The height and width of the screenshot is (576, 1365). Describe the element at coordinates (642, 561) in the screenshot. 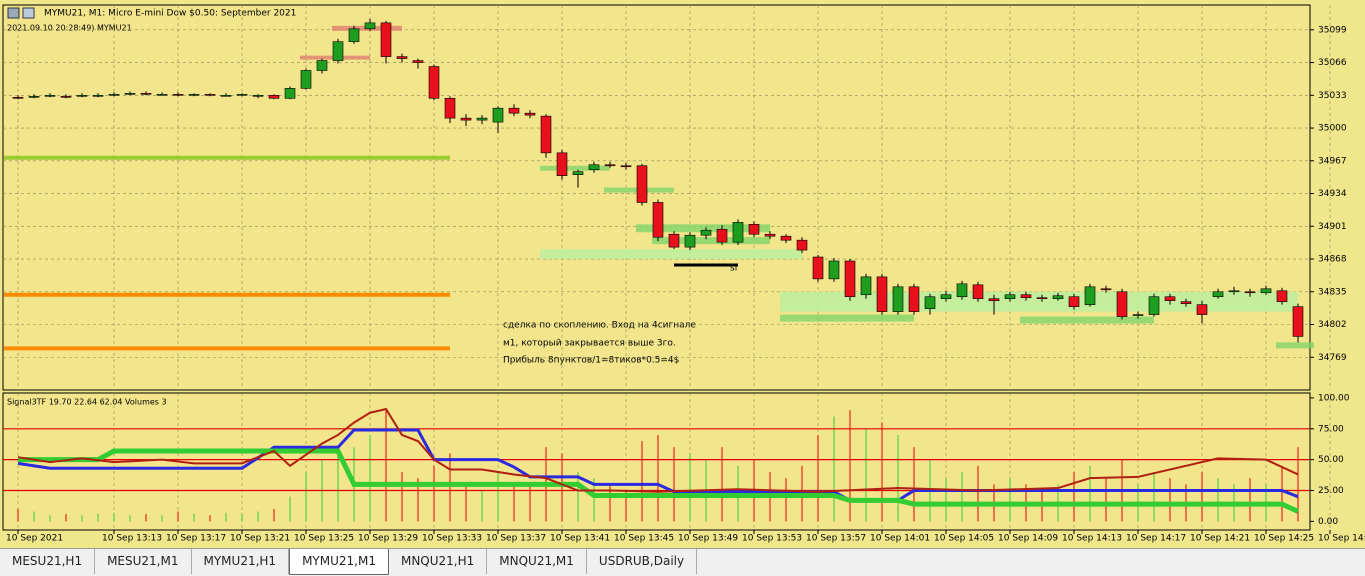

I see `tab: USDRUB,Daily` at that location.